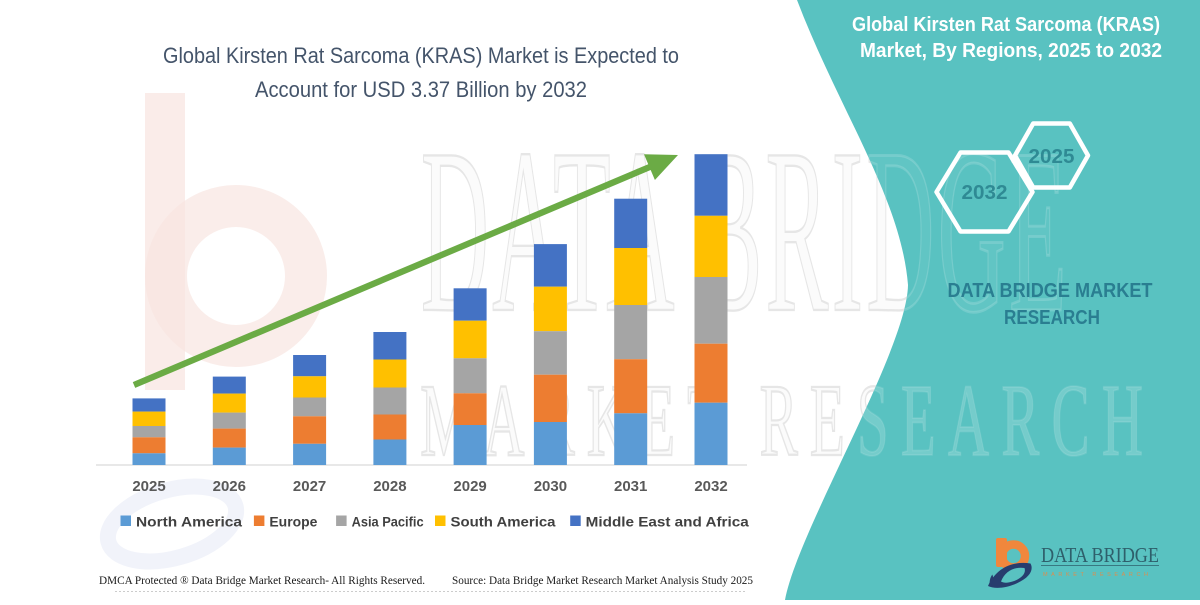 Image resolution: width=1200 pixels, height=605 pixels. Describe the element at coordinates (1006, 25) in the screenshot. I see `svg-text:Global Kirsten Rat Sarcoma (KR: Global Kirsten Rat Sarcoma (KRAS)` at that location.